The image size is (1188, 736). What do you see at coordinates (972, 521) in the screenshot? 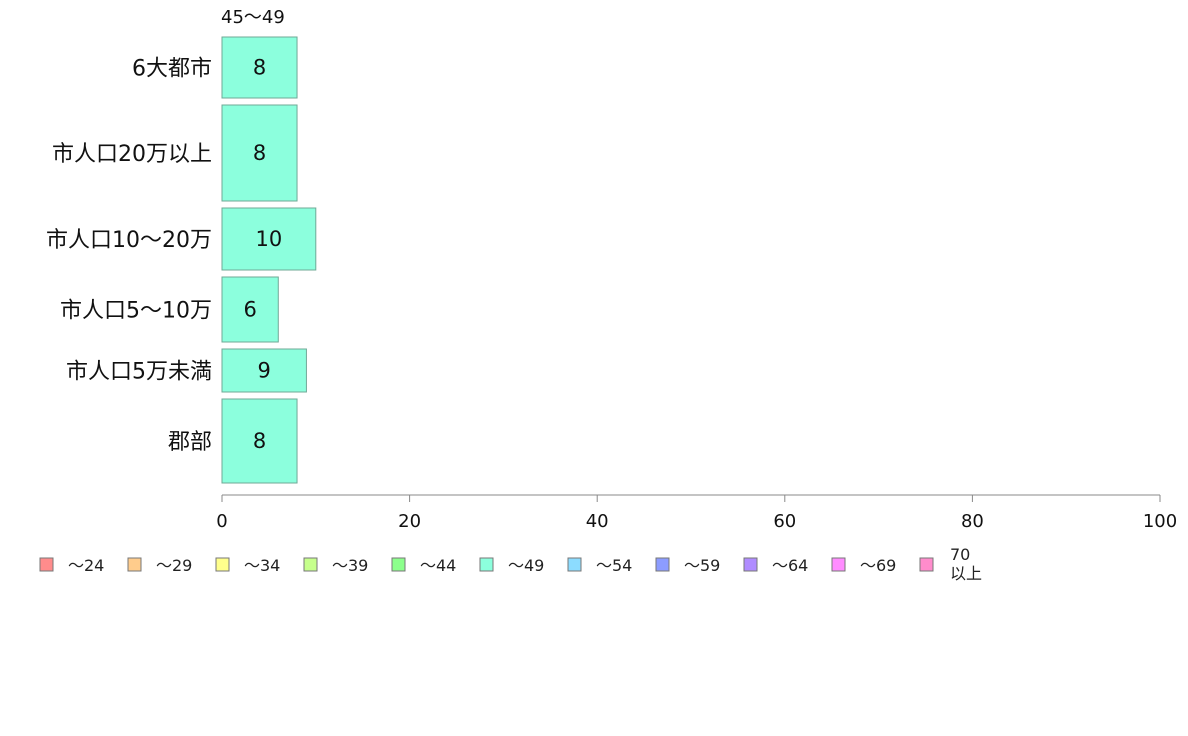
I see `x-tick-label: 80` at bounding box center [972, 521].